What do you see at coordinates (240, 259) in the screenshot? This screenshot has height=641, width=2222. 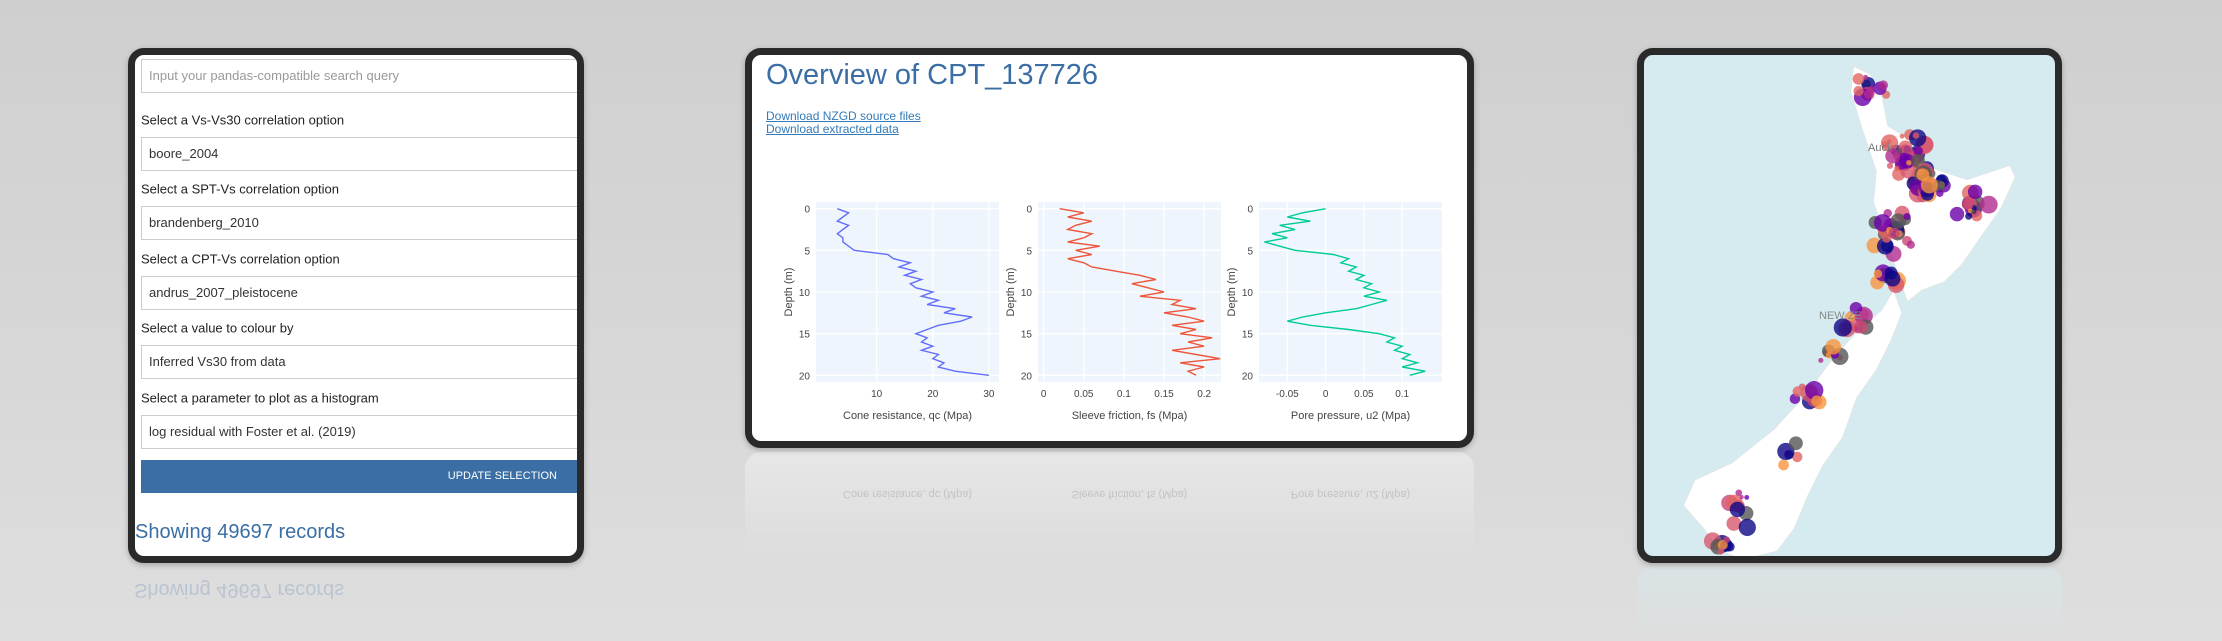 I see `field-label: Select a CPT-Vs correlation option` at bounding box center [240, 259].